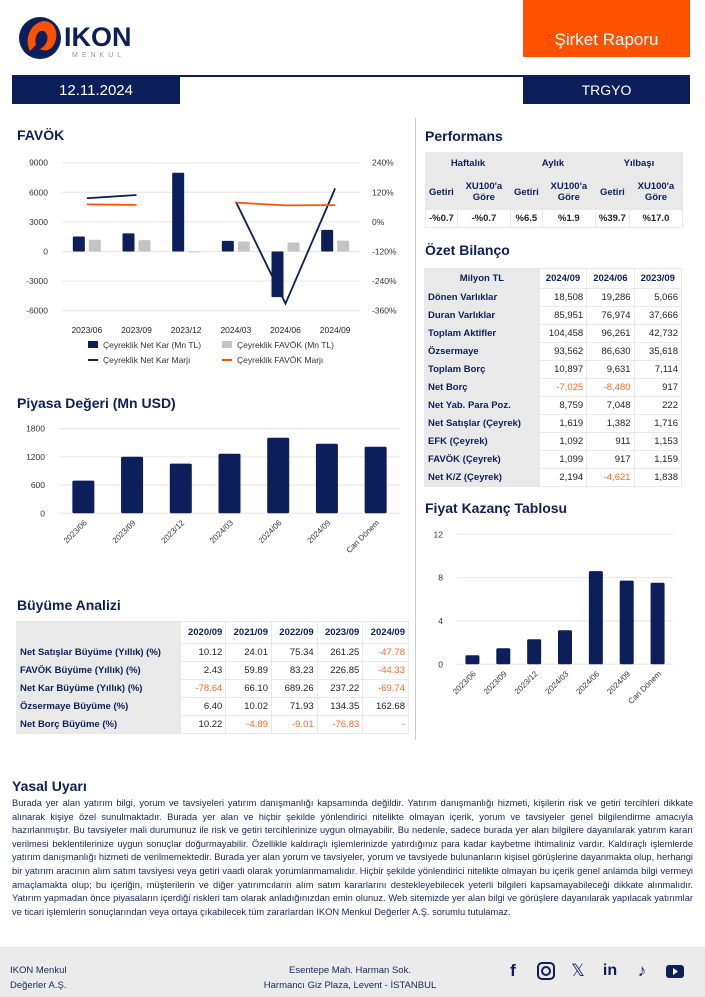 This screenshot has height=997, width=705. What do you see at coordinates (340, 632) in the screenshot?
I see `buyume-header: 2023/09` at bounding box center [340, 632].